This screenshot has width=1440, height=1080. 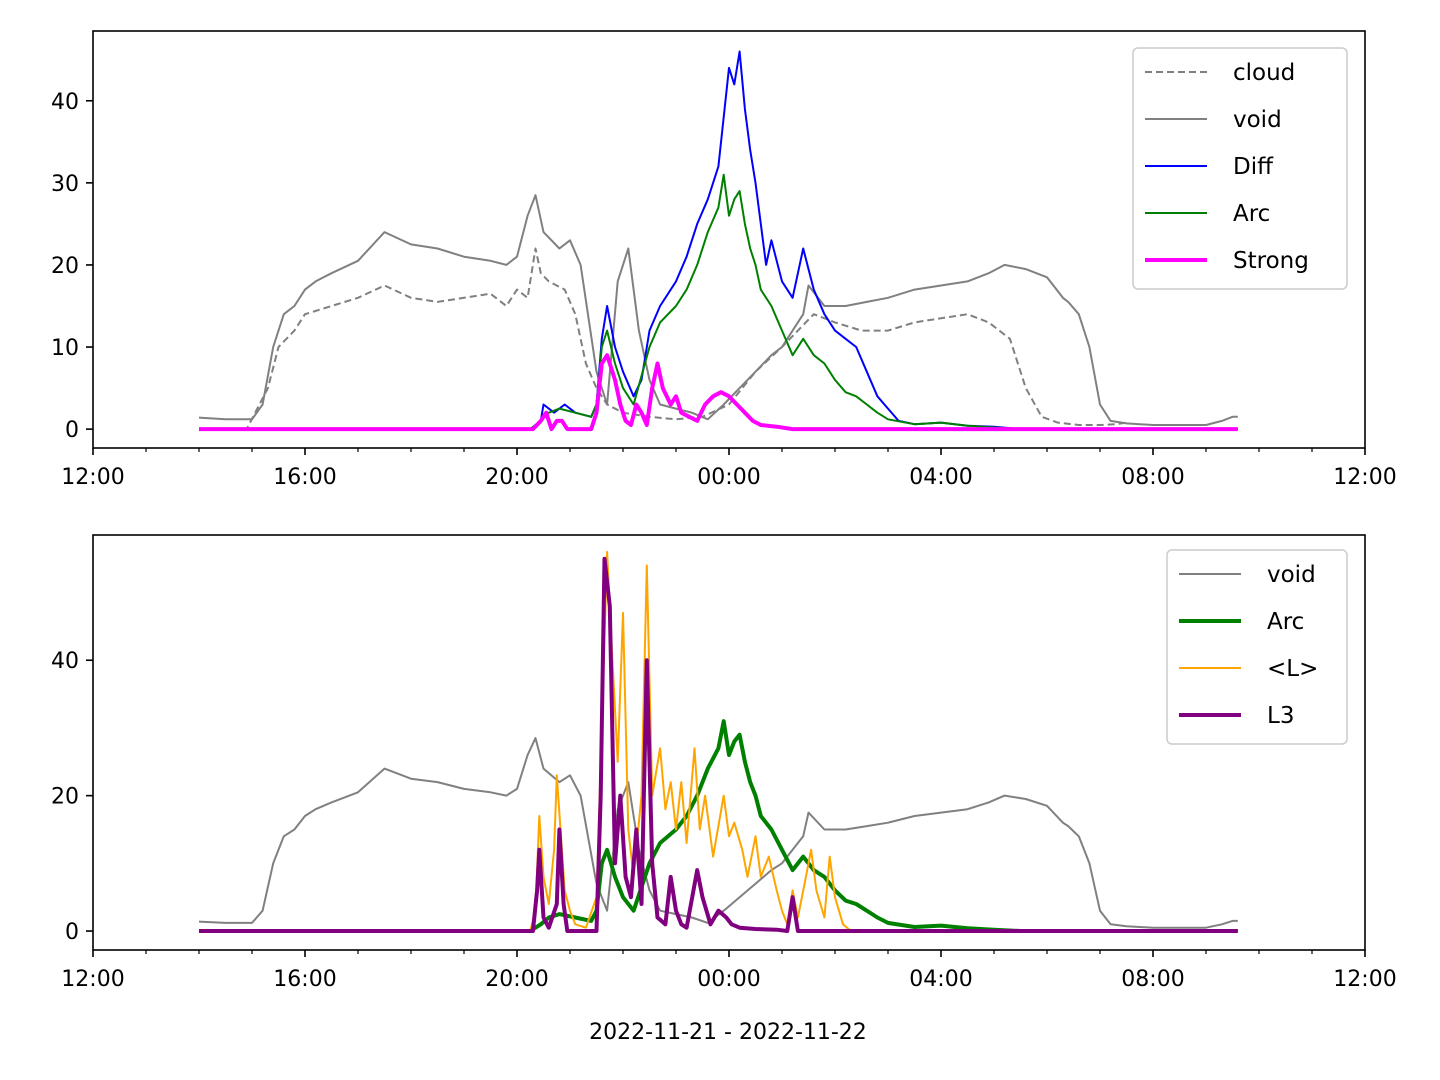 What do you see at coordinates (728, 1032) in the screenshot?
I see `x-axis-label: 2022-11-21 - 2022-11-22` at bounding box center [728, 1032].